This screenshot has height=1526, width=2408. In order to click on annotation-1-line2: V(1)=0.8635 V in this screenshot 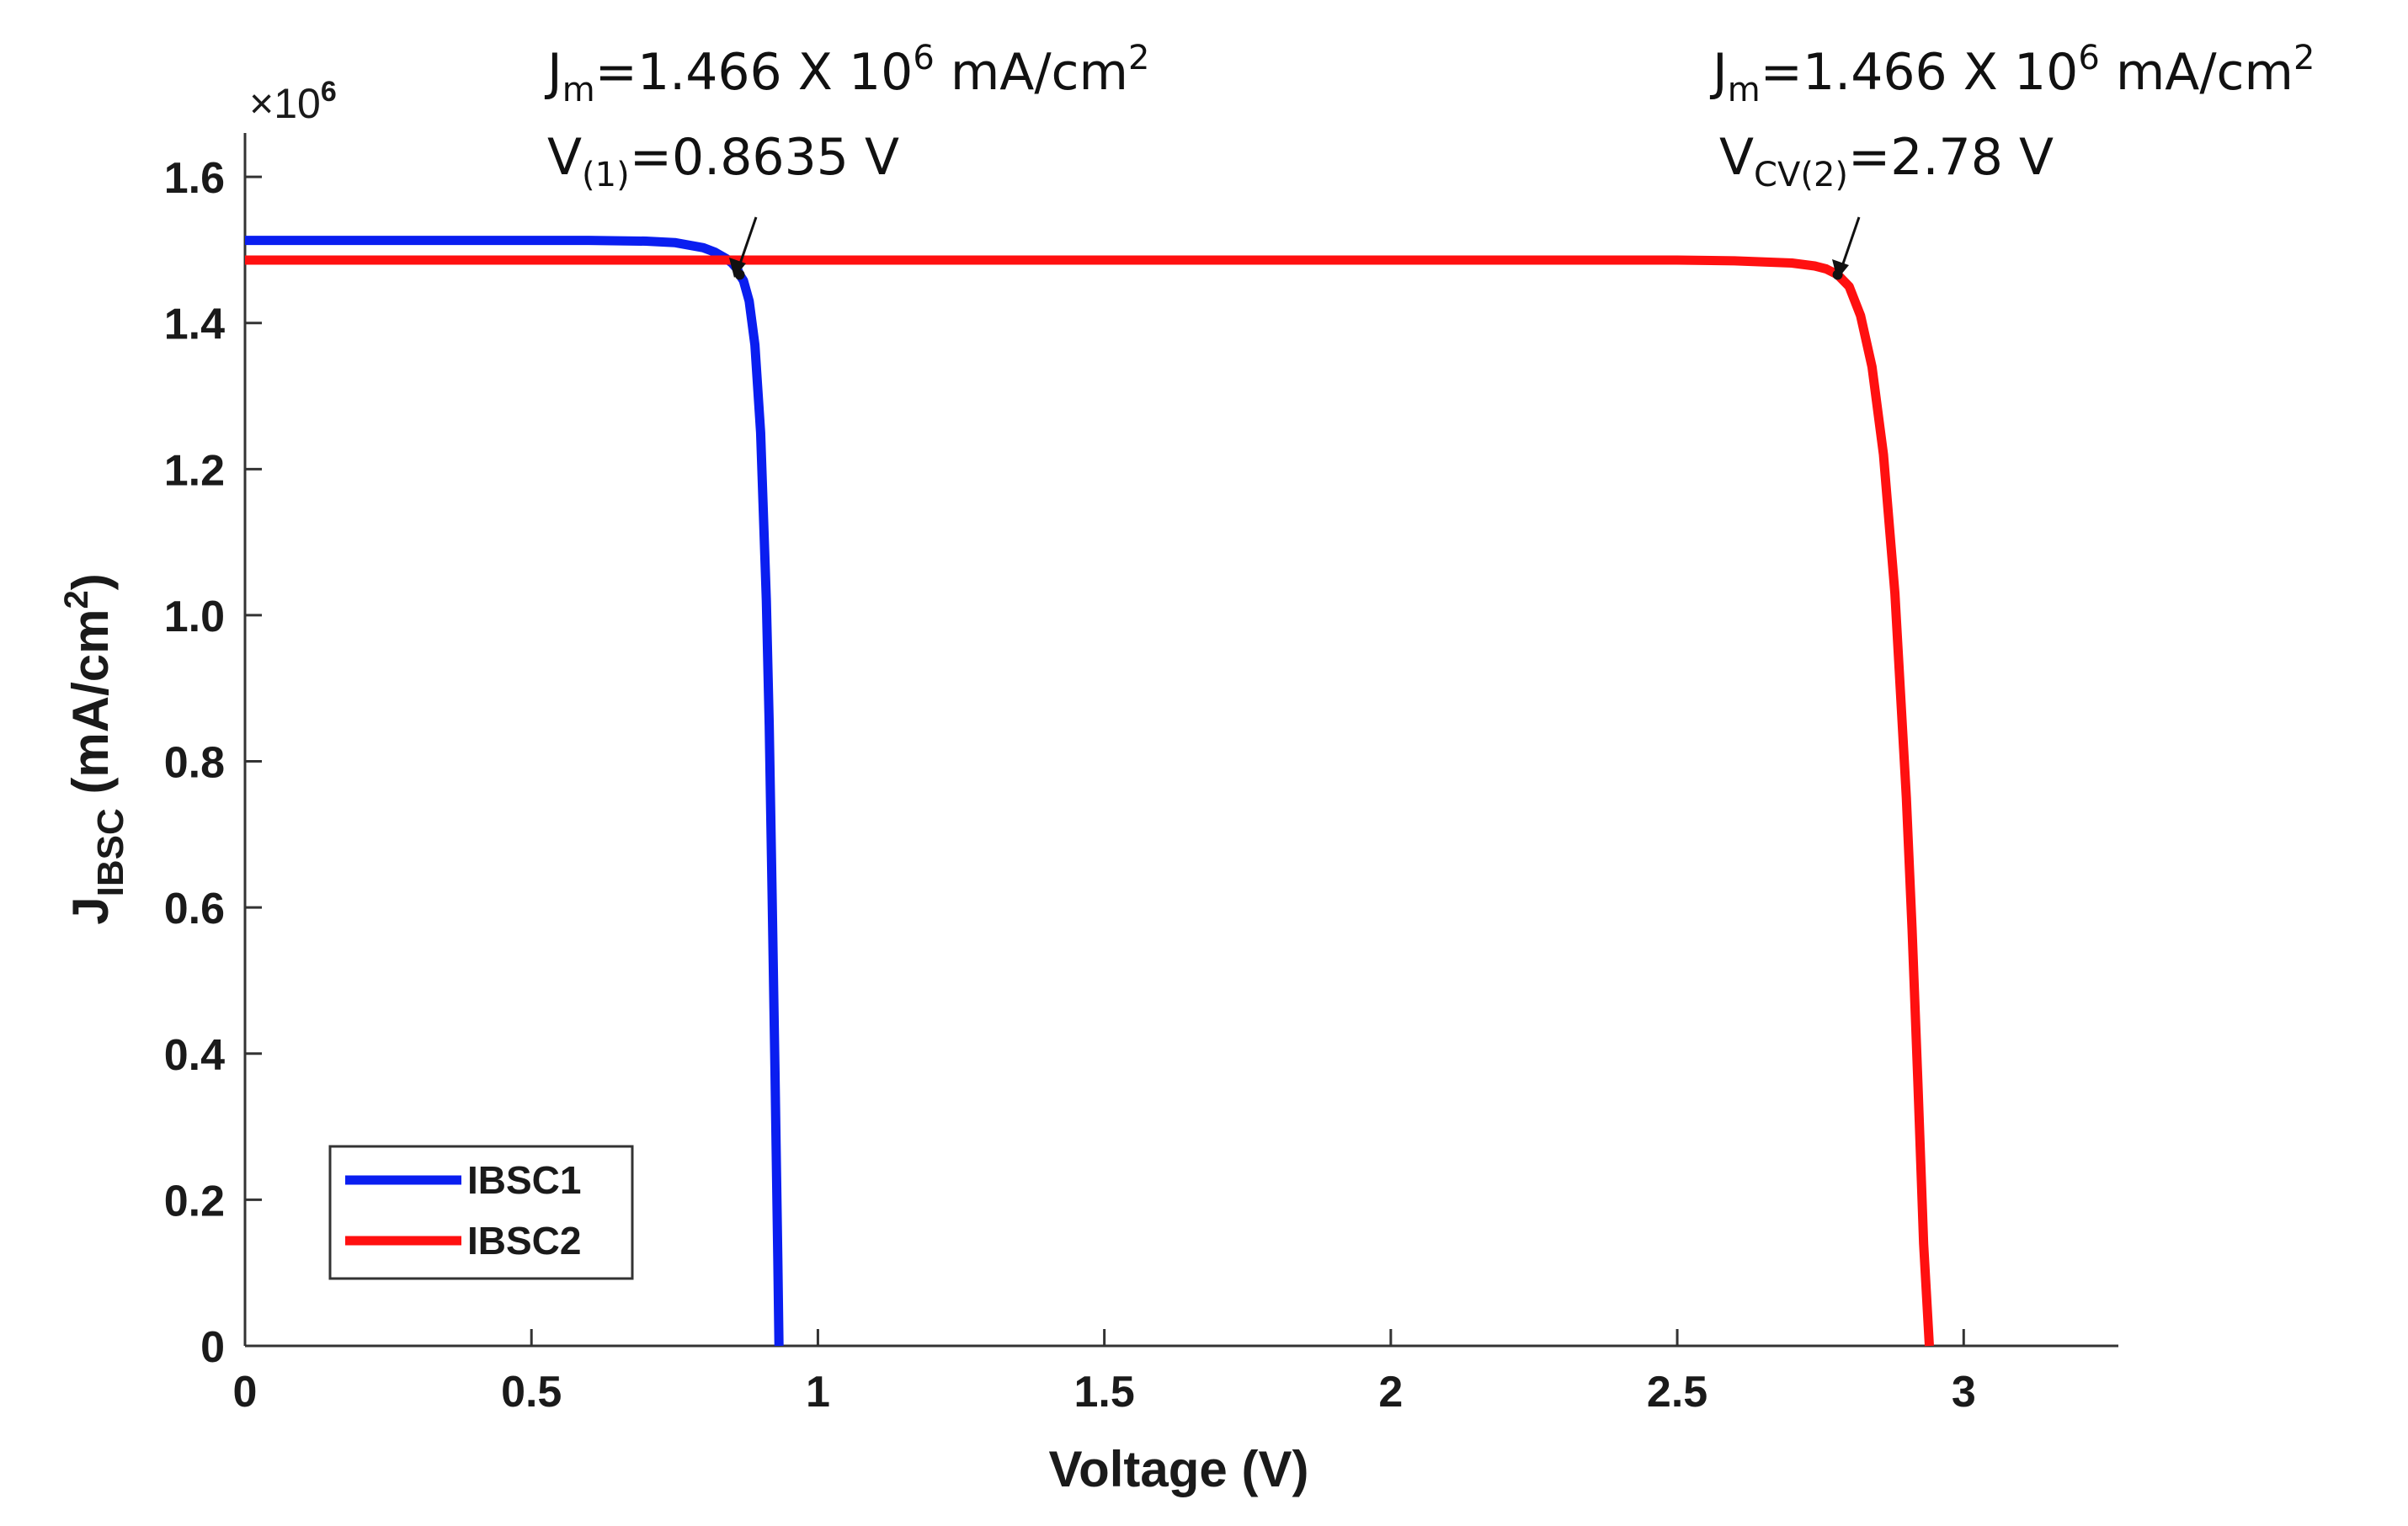, I will do `click(723, 161)`.